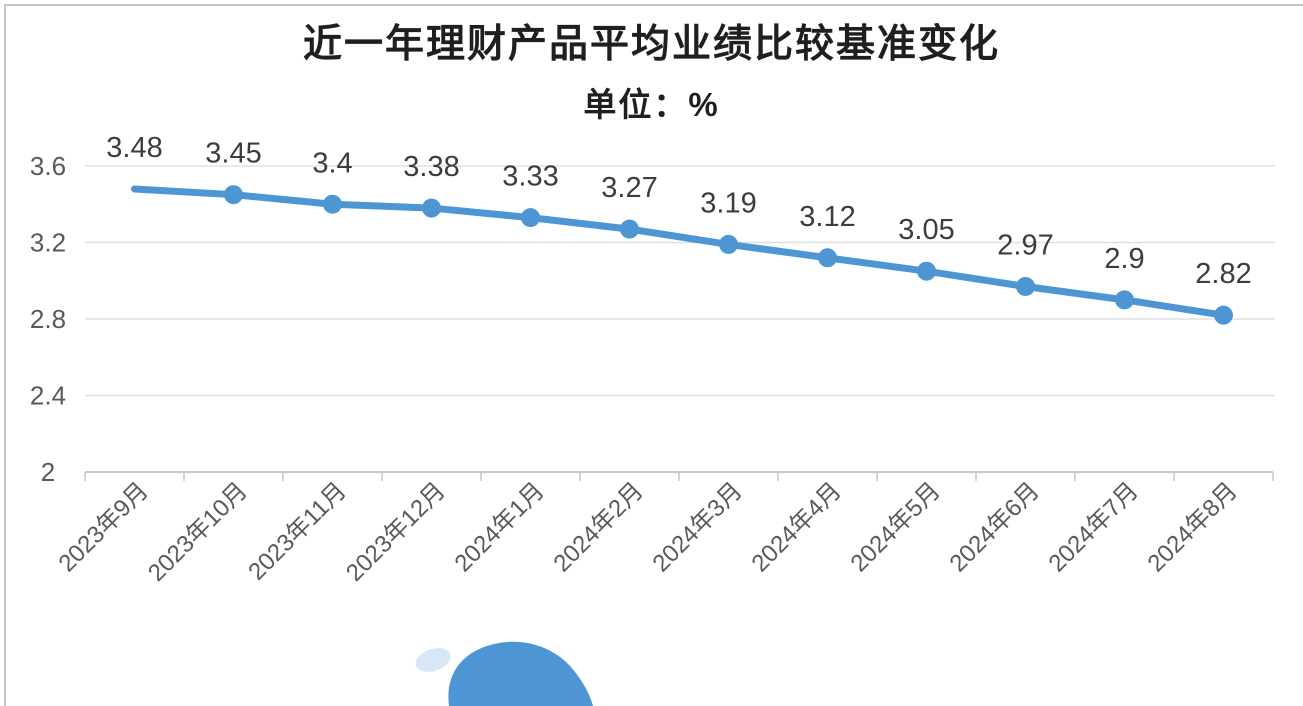 The image size is (1303, 706). What do you see at coordinates (233, 154) in the screenshot?
I see `data-label: 3.45` at bounding box center [233, 154].